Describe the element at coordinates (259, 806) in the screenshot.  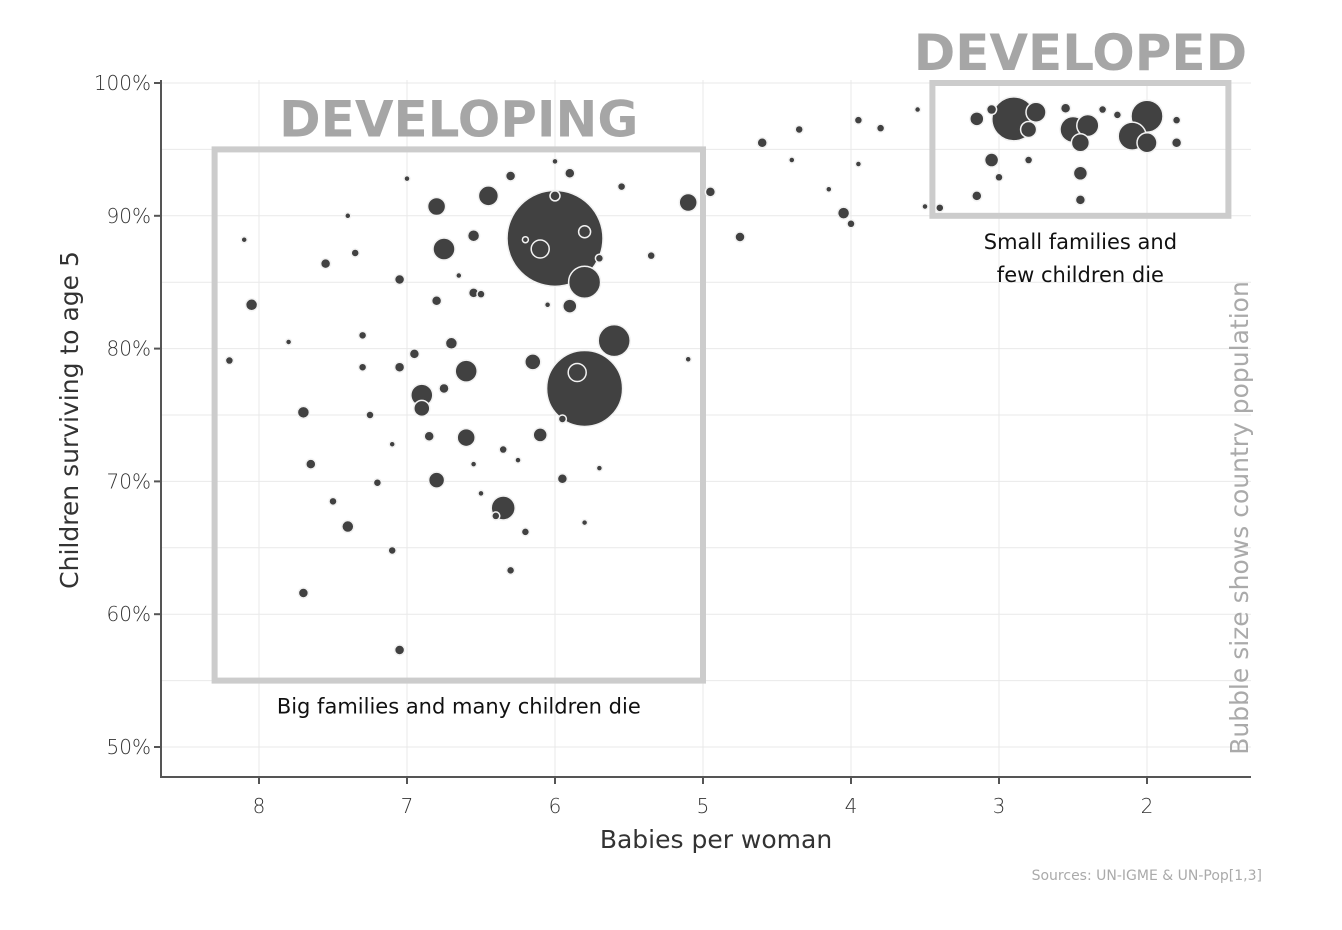
I see `x-tick-label: 8` at that location.